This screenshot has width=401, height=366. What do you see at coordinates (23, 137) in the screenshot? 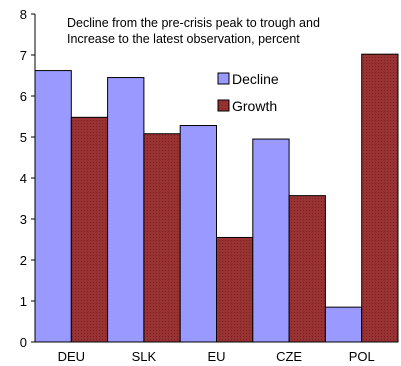
I see `y-tick-label: 5` at bounding box center [23, 137].